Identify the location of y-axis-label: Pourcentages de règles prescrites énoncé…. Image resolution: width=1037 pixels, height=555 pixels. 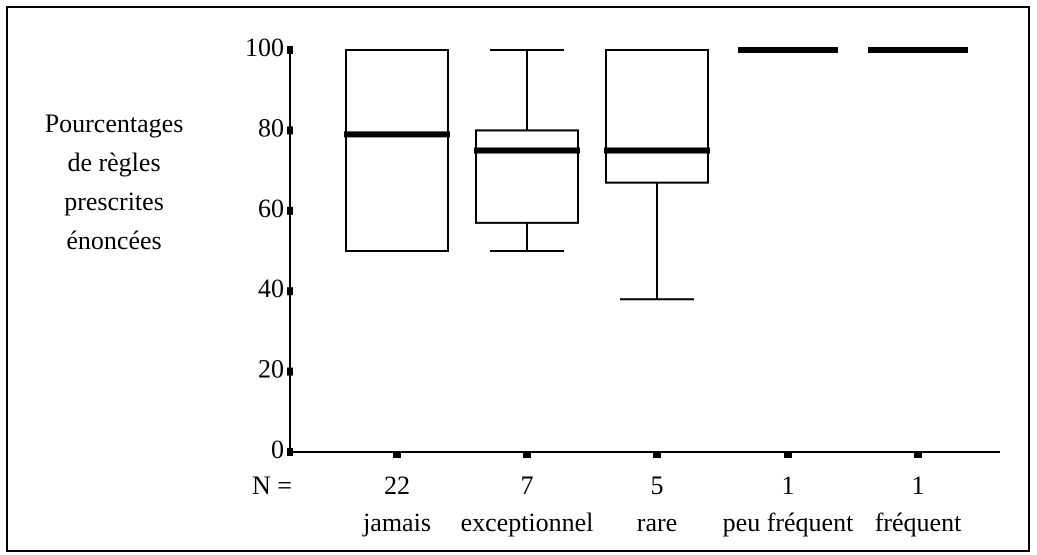
(114, 182).